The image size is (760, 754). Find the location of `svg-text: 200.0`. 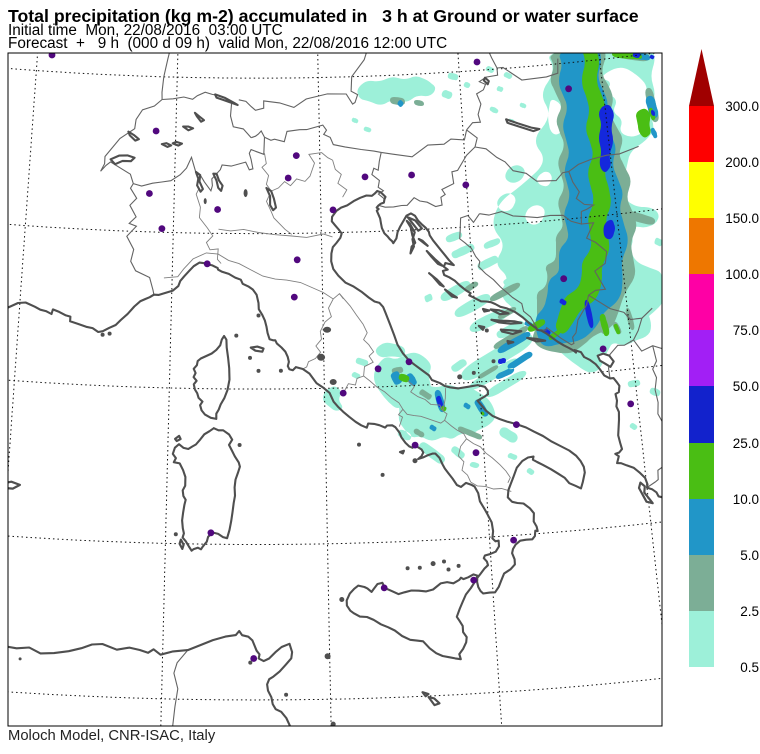

svg-text: 200.0 is located at coordinates (742, 162).